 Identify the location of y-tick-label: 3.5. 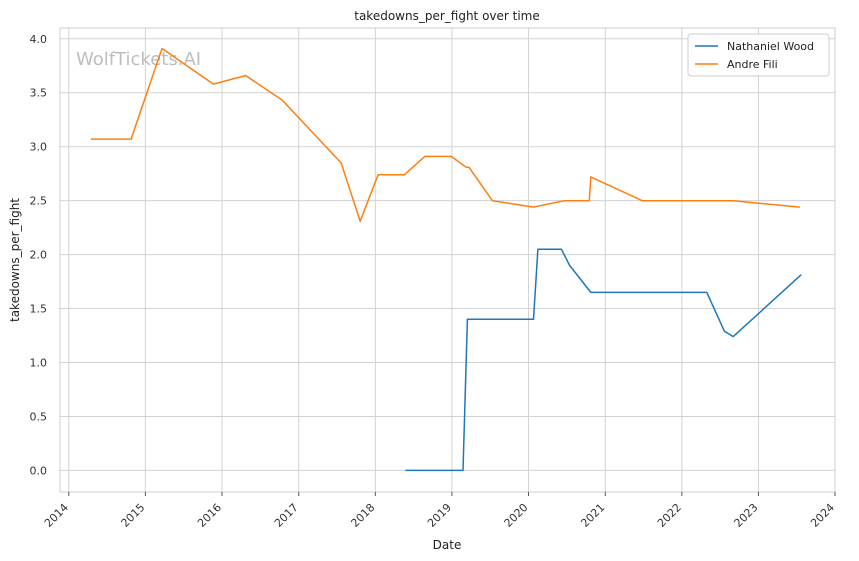
(39, 93).